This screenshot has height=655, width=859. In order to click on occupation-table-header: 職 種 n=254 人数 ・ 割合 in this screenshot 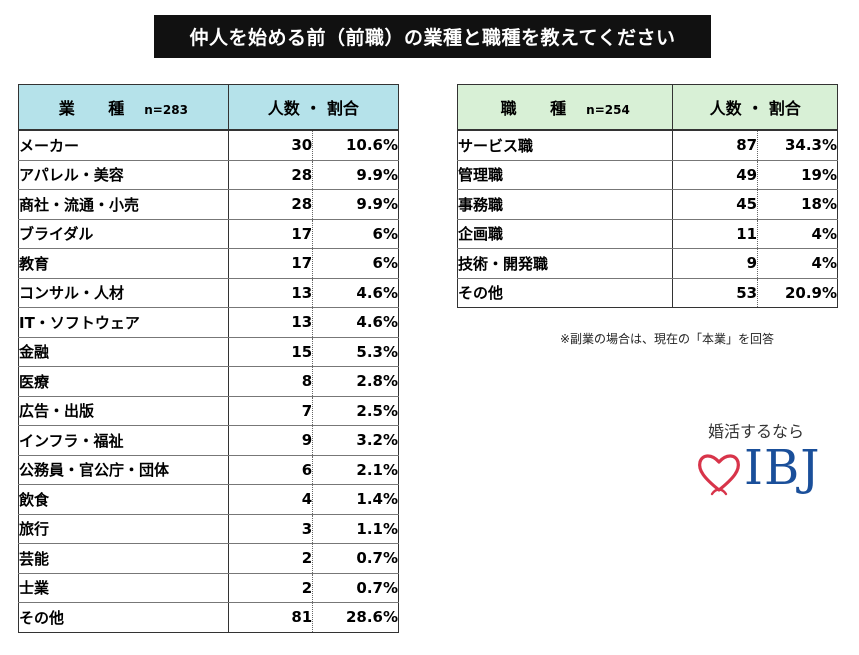, I will do `click(647, 107)`.